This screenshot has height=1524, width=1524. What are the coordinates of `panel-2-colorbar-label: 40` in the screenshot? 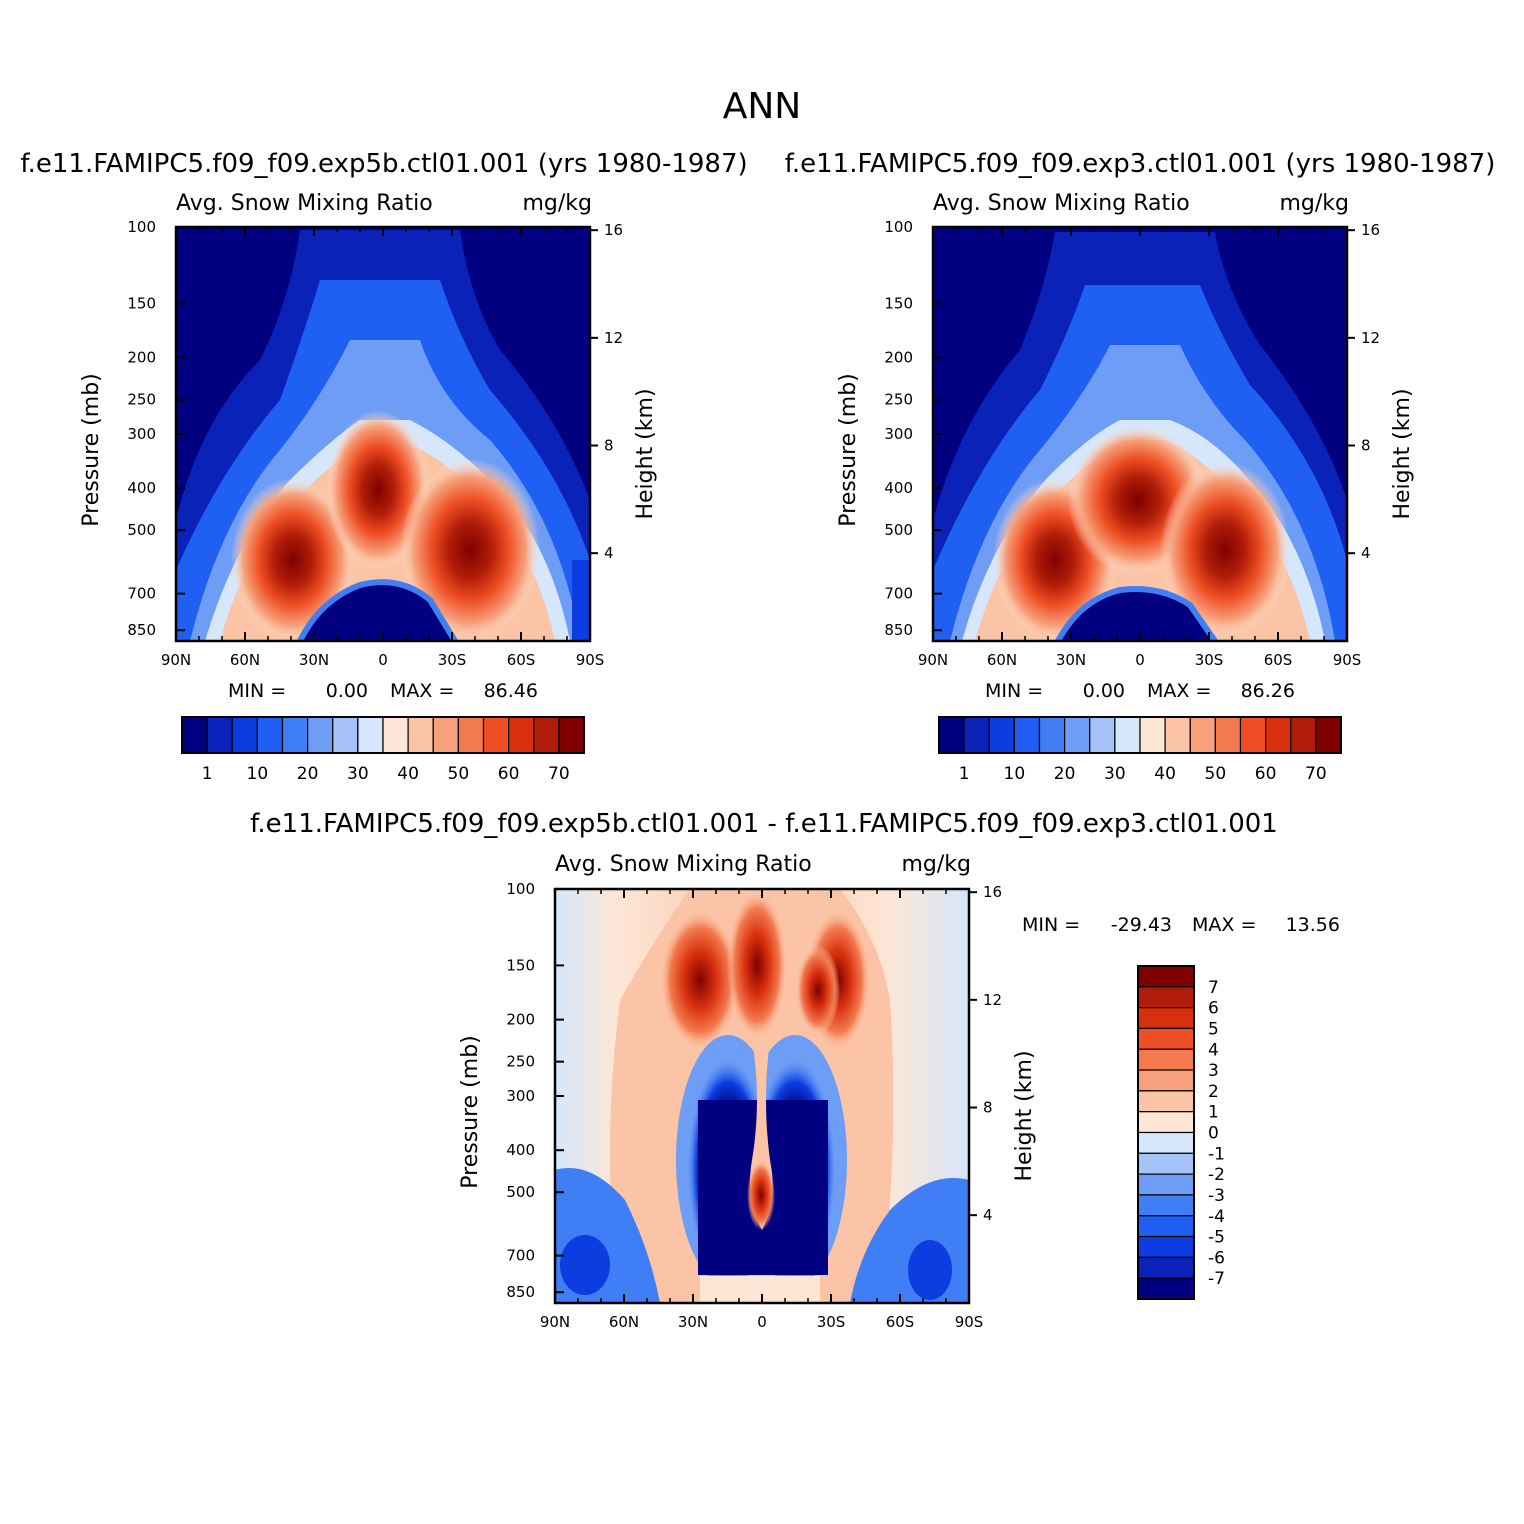 It's located at (1165, 774).